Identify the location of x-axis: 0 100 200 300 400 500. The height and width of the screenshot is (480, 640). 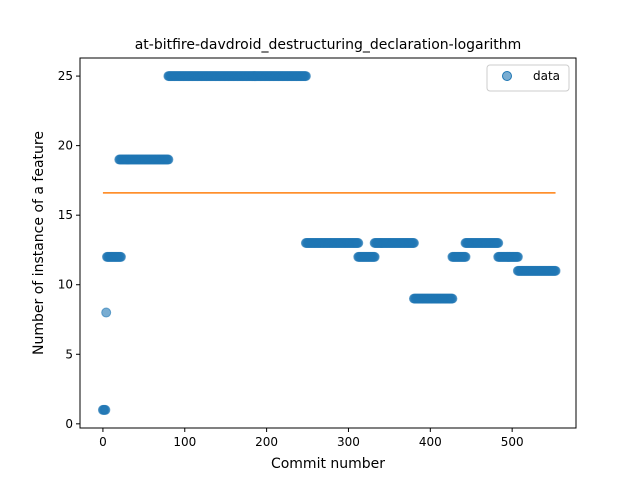
(311, 438).